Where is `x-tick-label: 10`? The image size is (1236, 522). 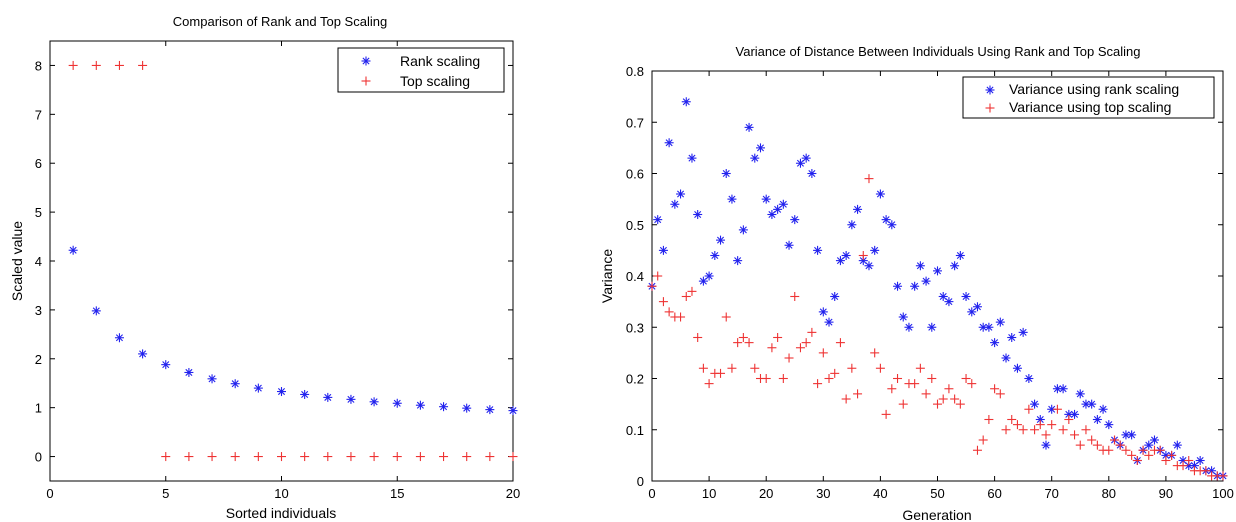
x-tick-label: 10 is located at coordinates (281, 493).